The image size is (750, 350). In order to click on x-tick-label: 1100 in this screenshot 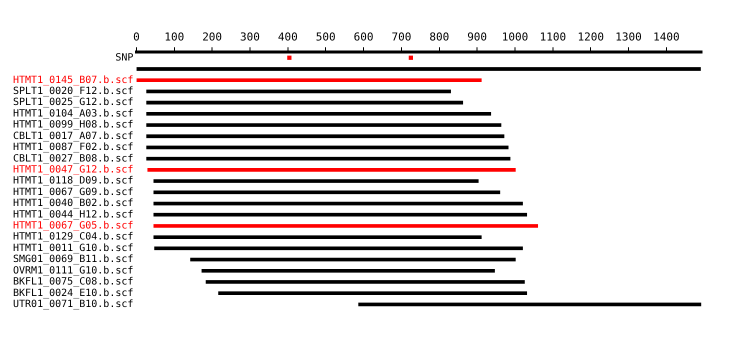, I will do `click(553, 37)`.